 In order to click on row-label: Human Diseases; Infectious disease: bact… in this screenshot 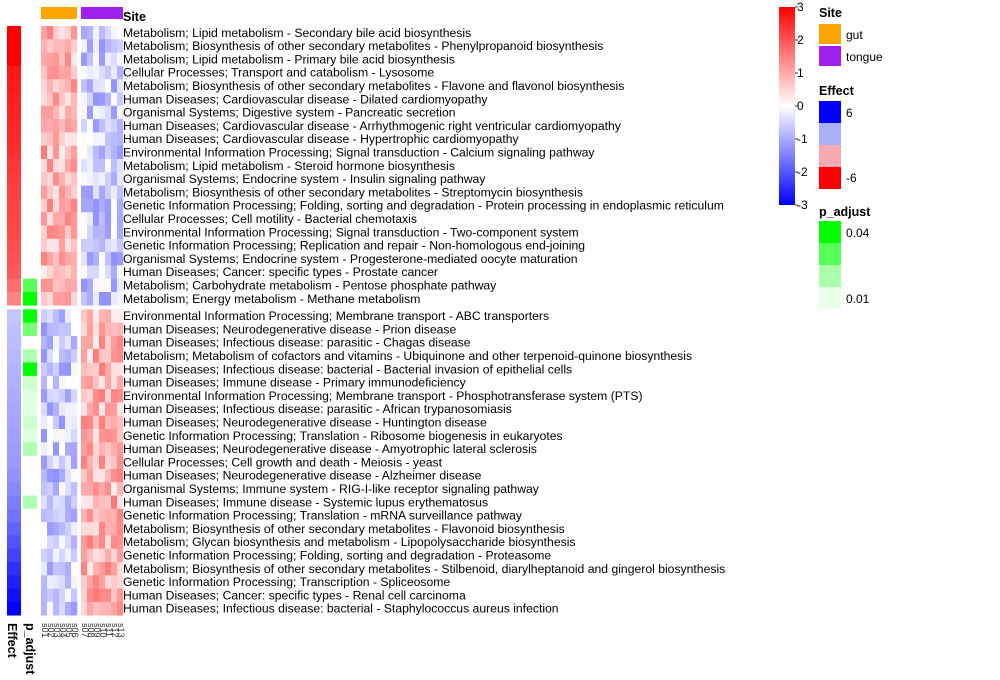, I will do `click(347, 369)`.